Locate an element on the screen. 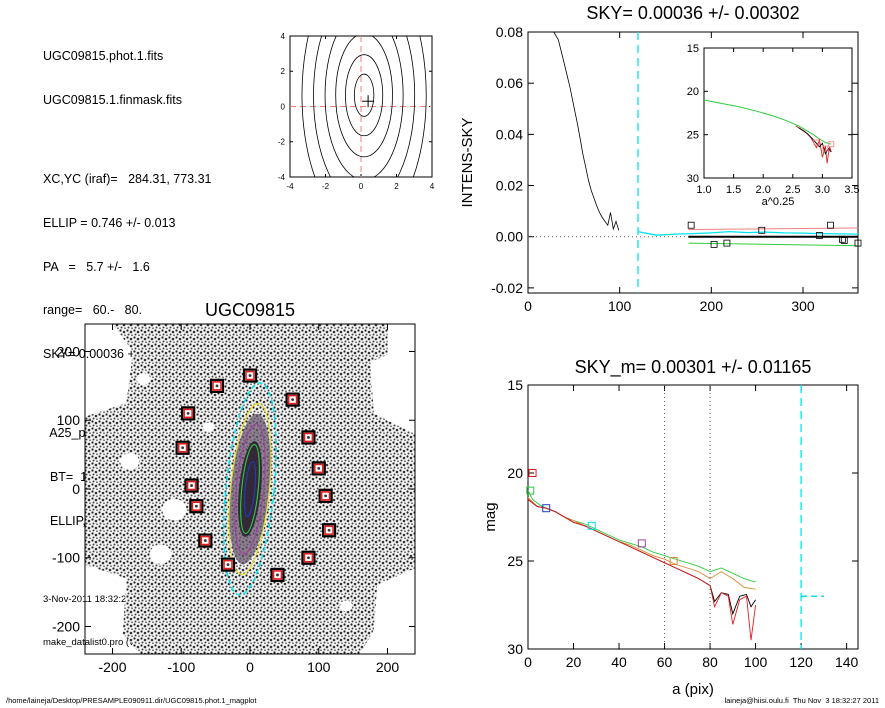  mag-ytick-label: 30 is located at coordinates (515, 649).